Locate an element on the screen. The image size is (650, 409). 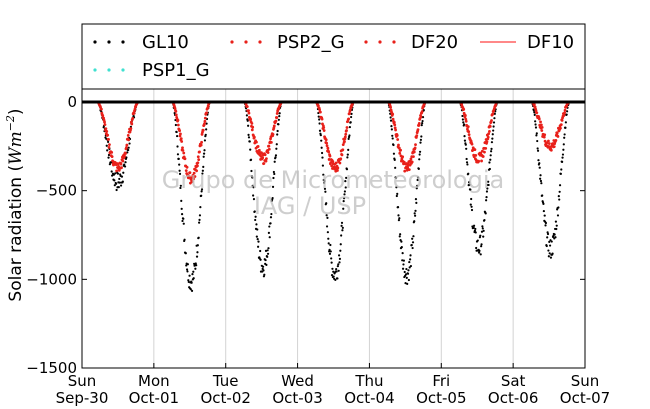
legend: GL10 PSP2_G DF20 DF10 PSP1_G is located at coordinates (333, 56).